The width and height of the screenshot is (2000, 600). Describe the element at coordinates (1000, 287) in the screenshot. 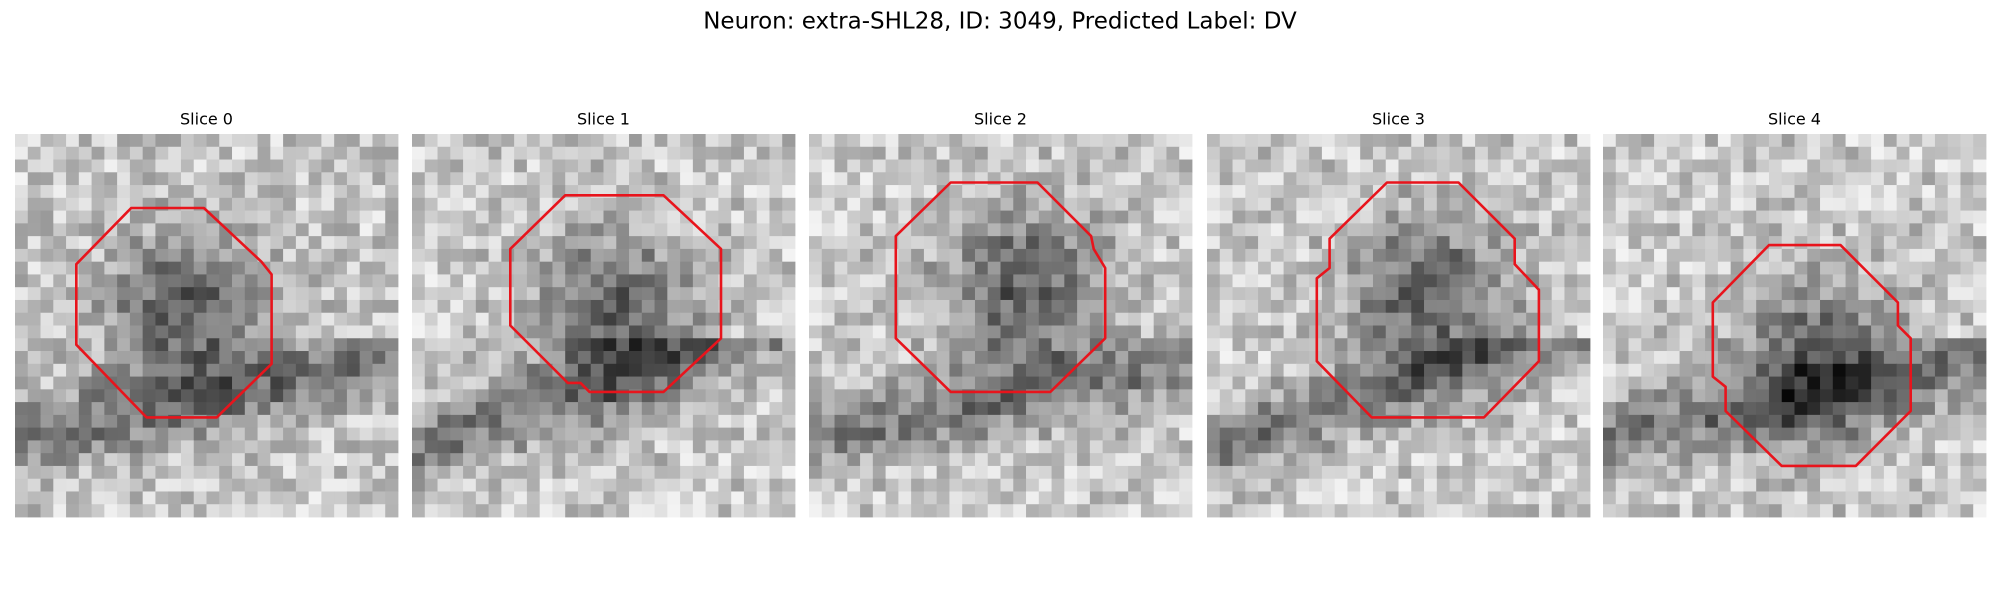

I see `contour` at that location.